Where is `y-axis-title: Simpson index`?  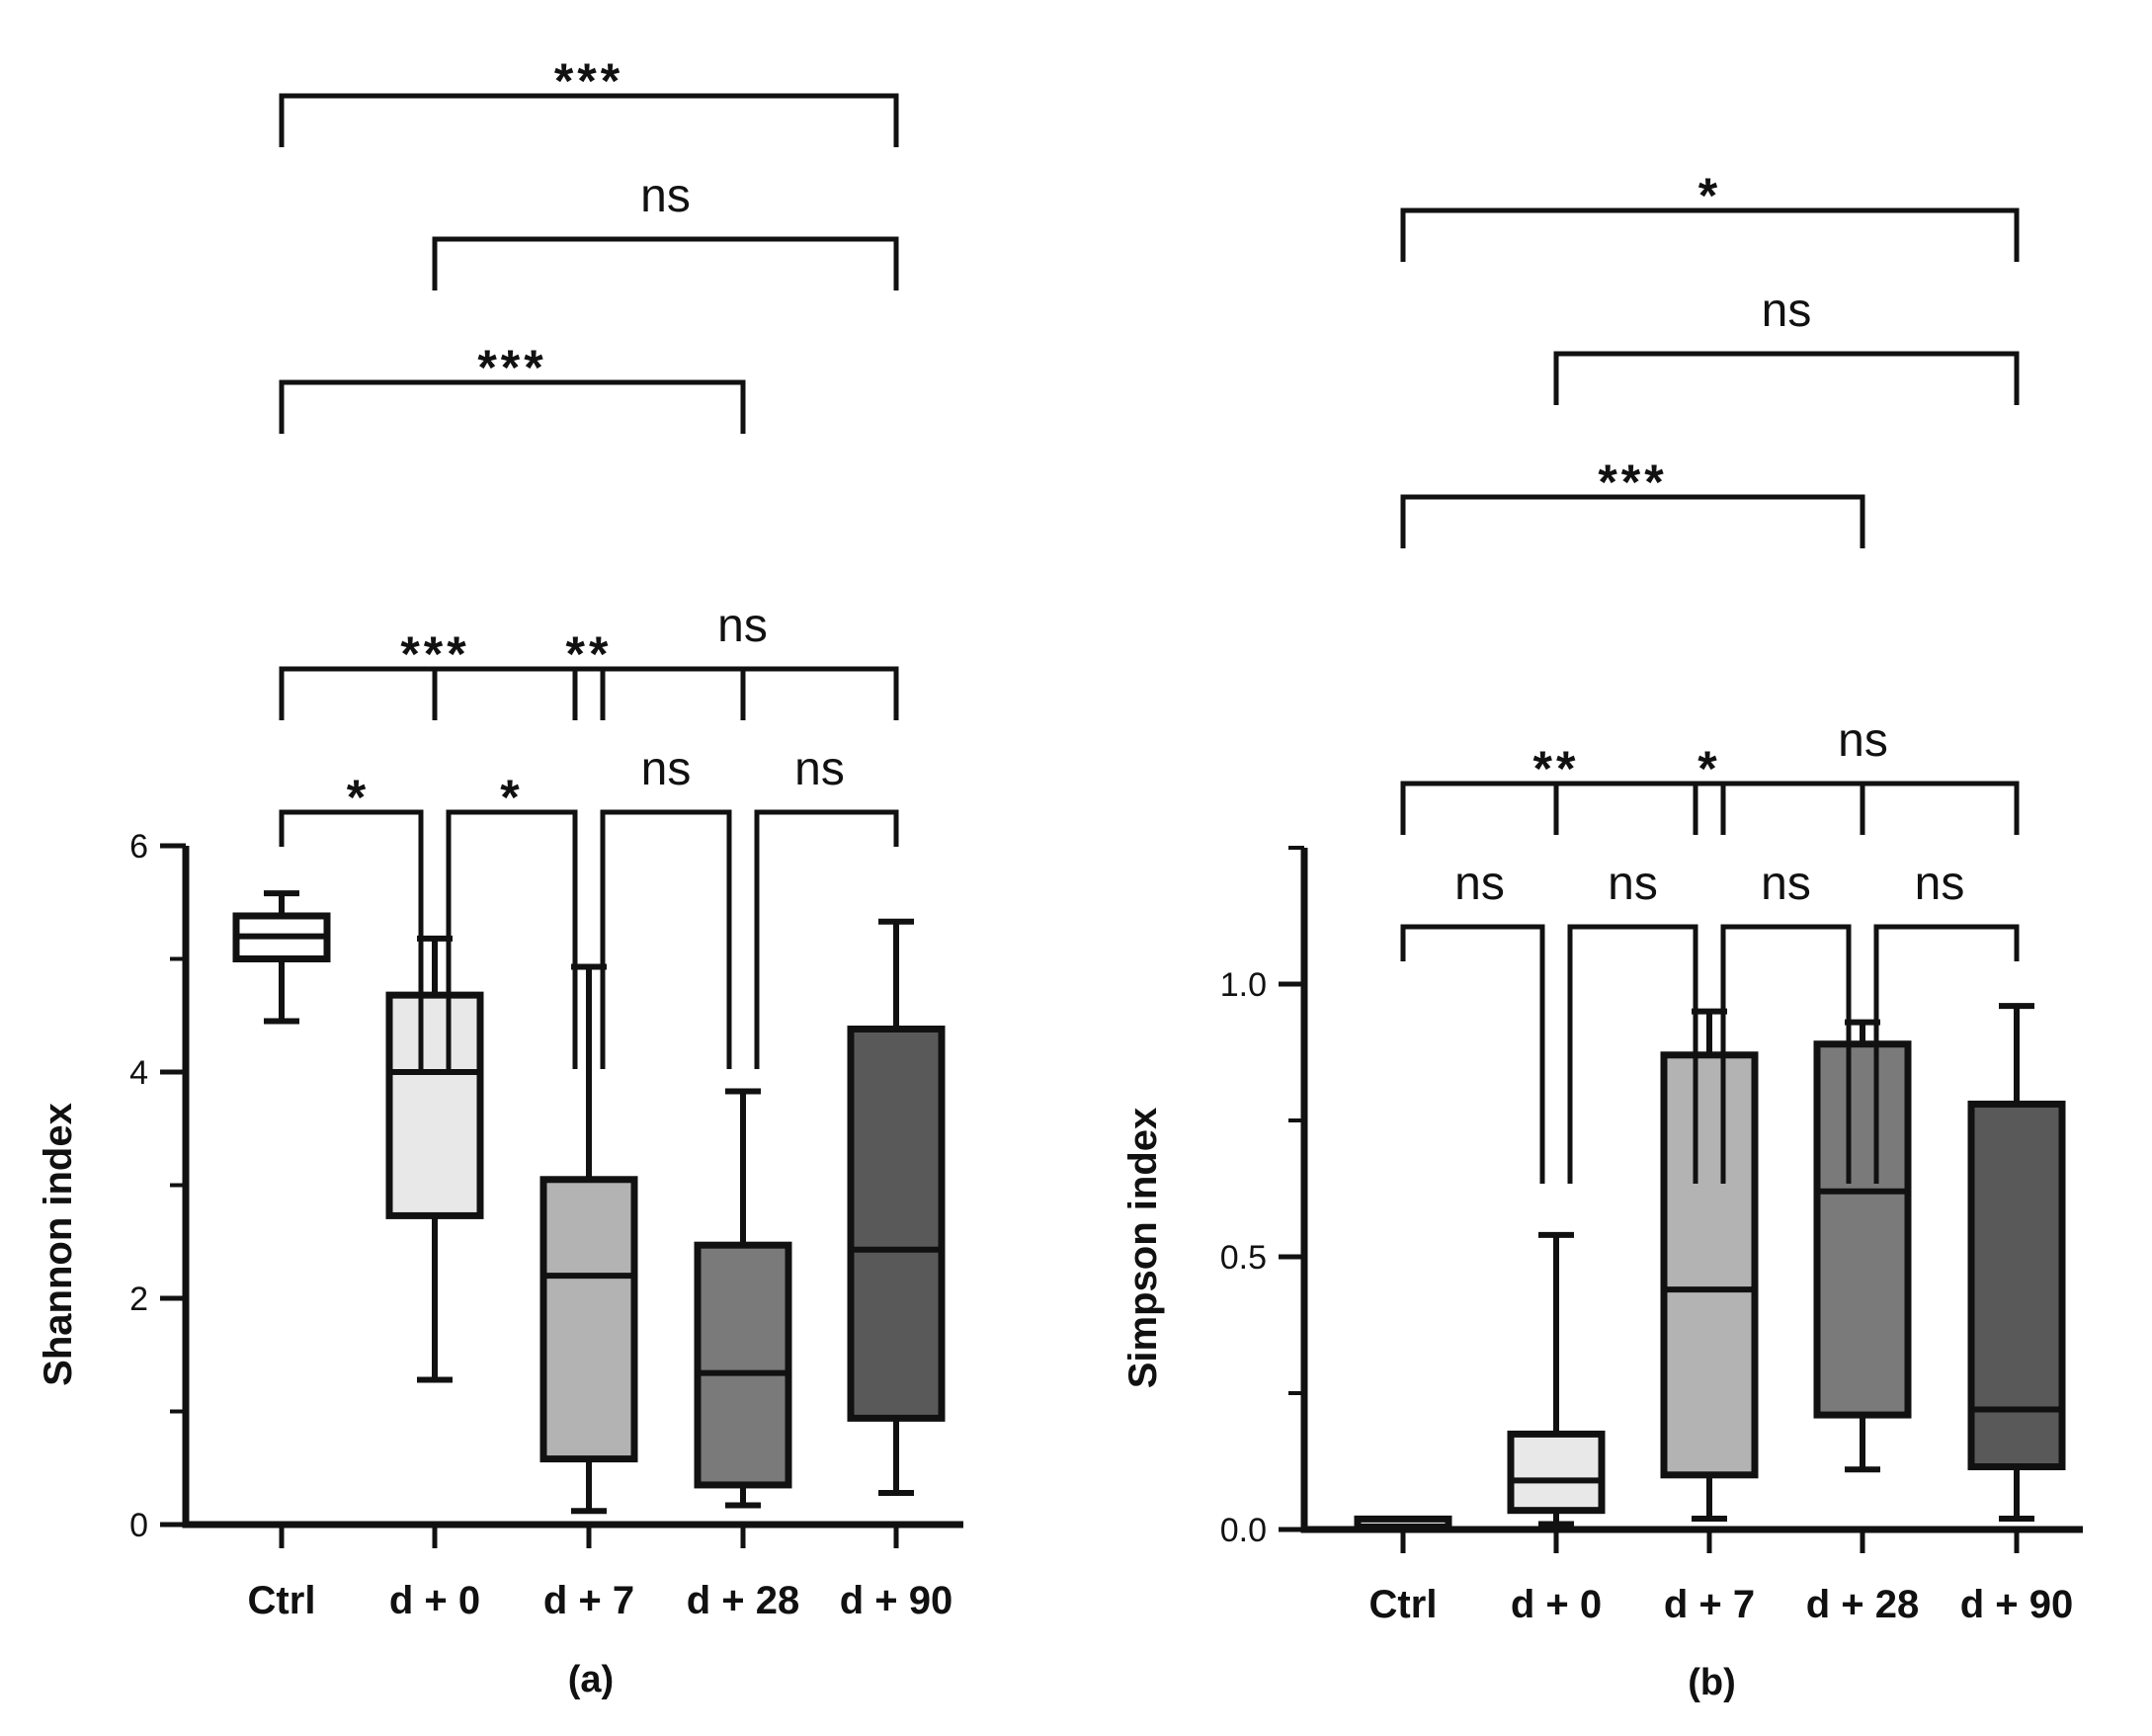
y-axis-title: Simpson index is located at coordinates (1143, 1249).